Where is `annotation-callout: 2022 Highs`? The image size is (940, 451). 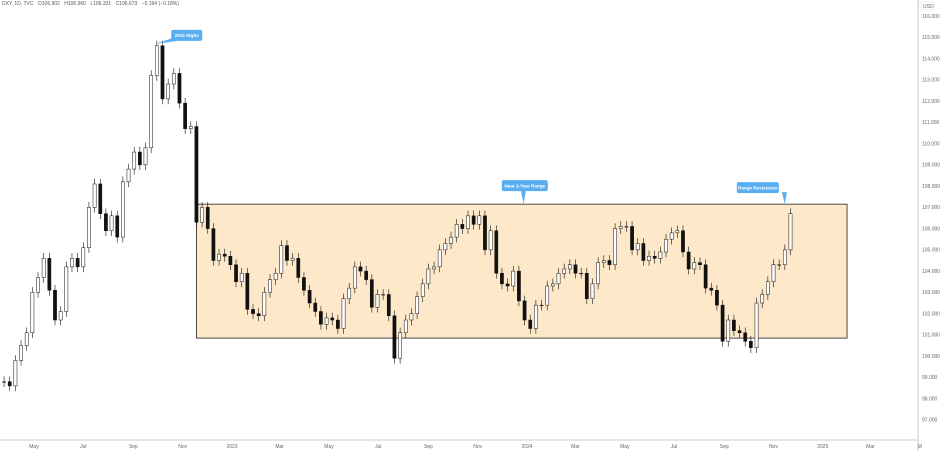
annotation-callout: 2022 Highs is located at coordinates (179, 36).